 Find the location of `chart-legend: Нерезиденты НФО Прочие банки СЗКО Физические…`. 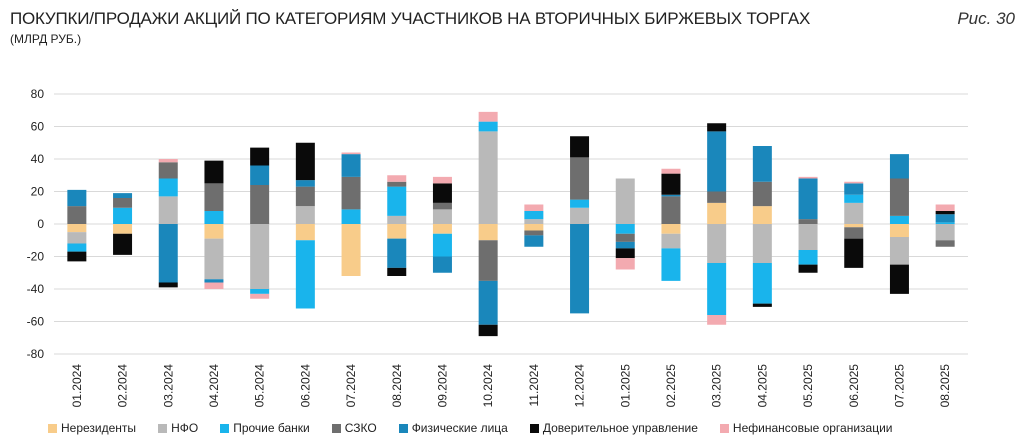

chart-legend: Нерезиденты НФО Прочие банки СЗКО Физические… is located at coordinates (481, 428).